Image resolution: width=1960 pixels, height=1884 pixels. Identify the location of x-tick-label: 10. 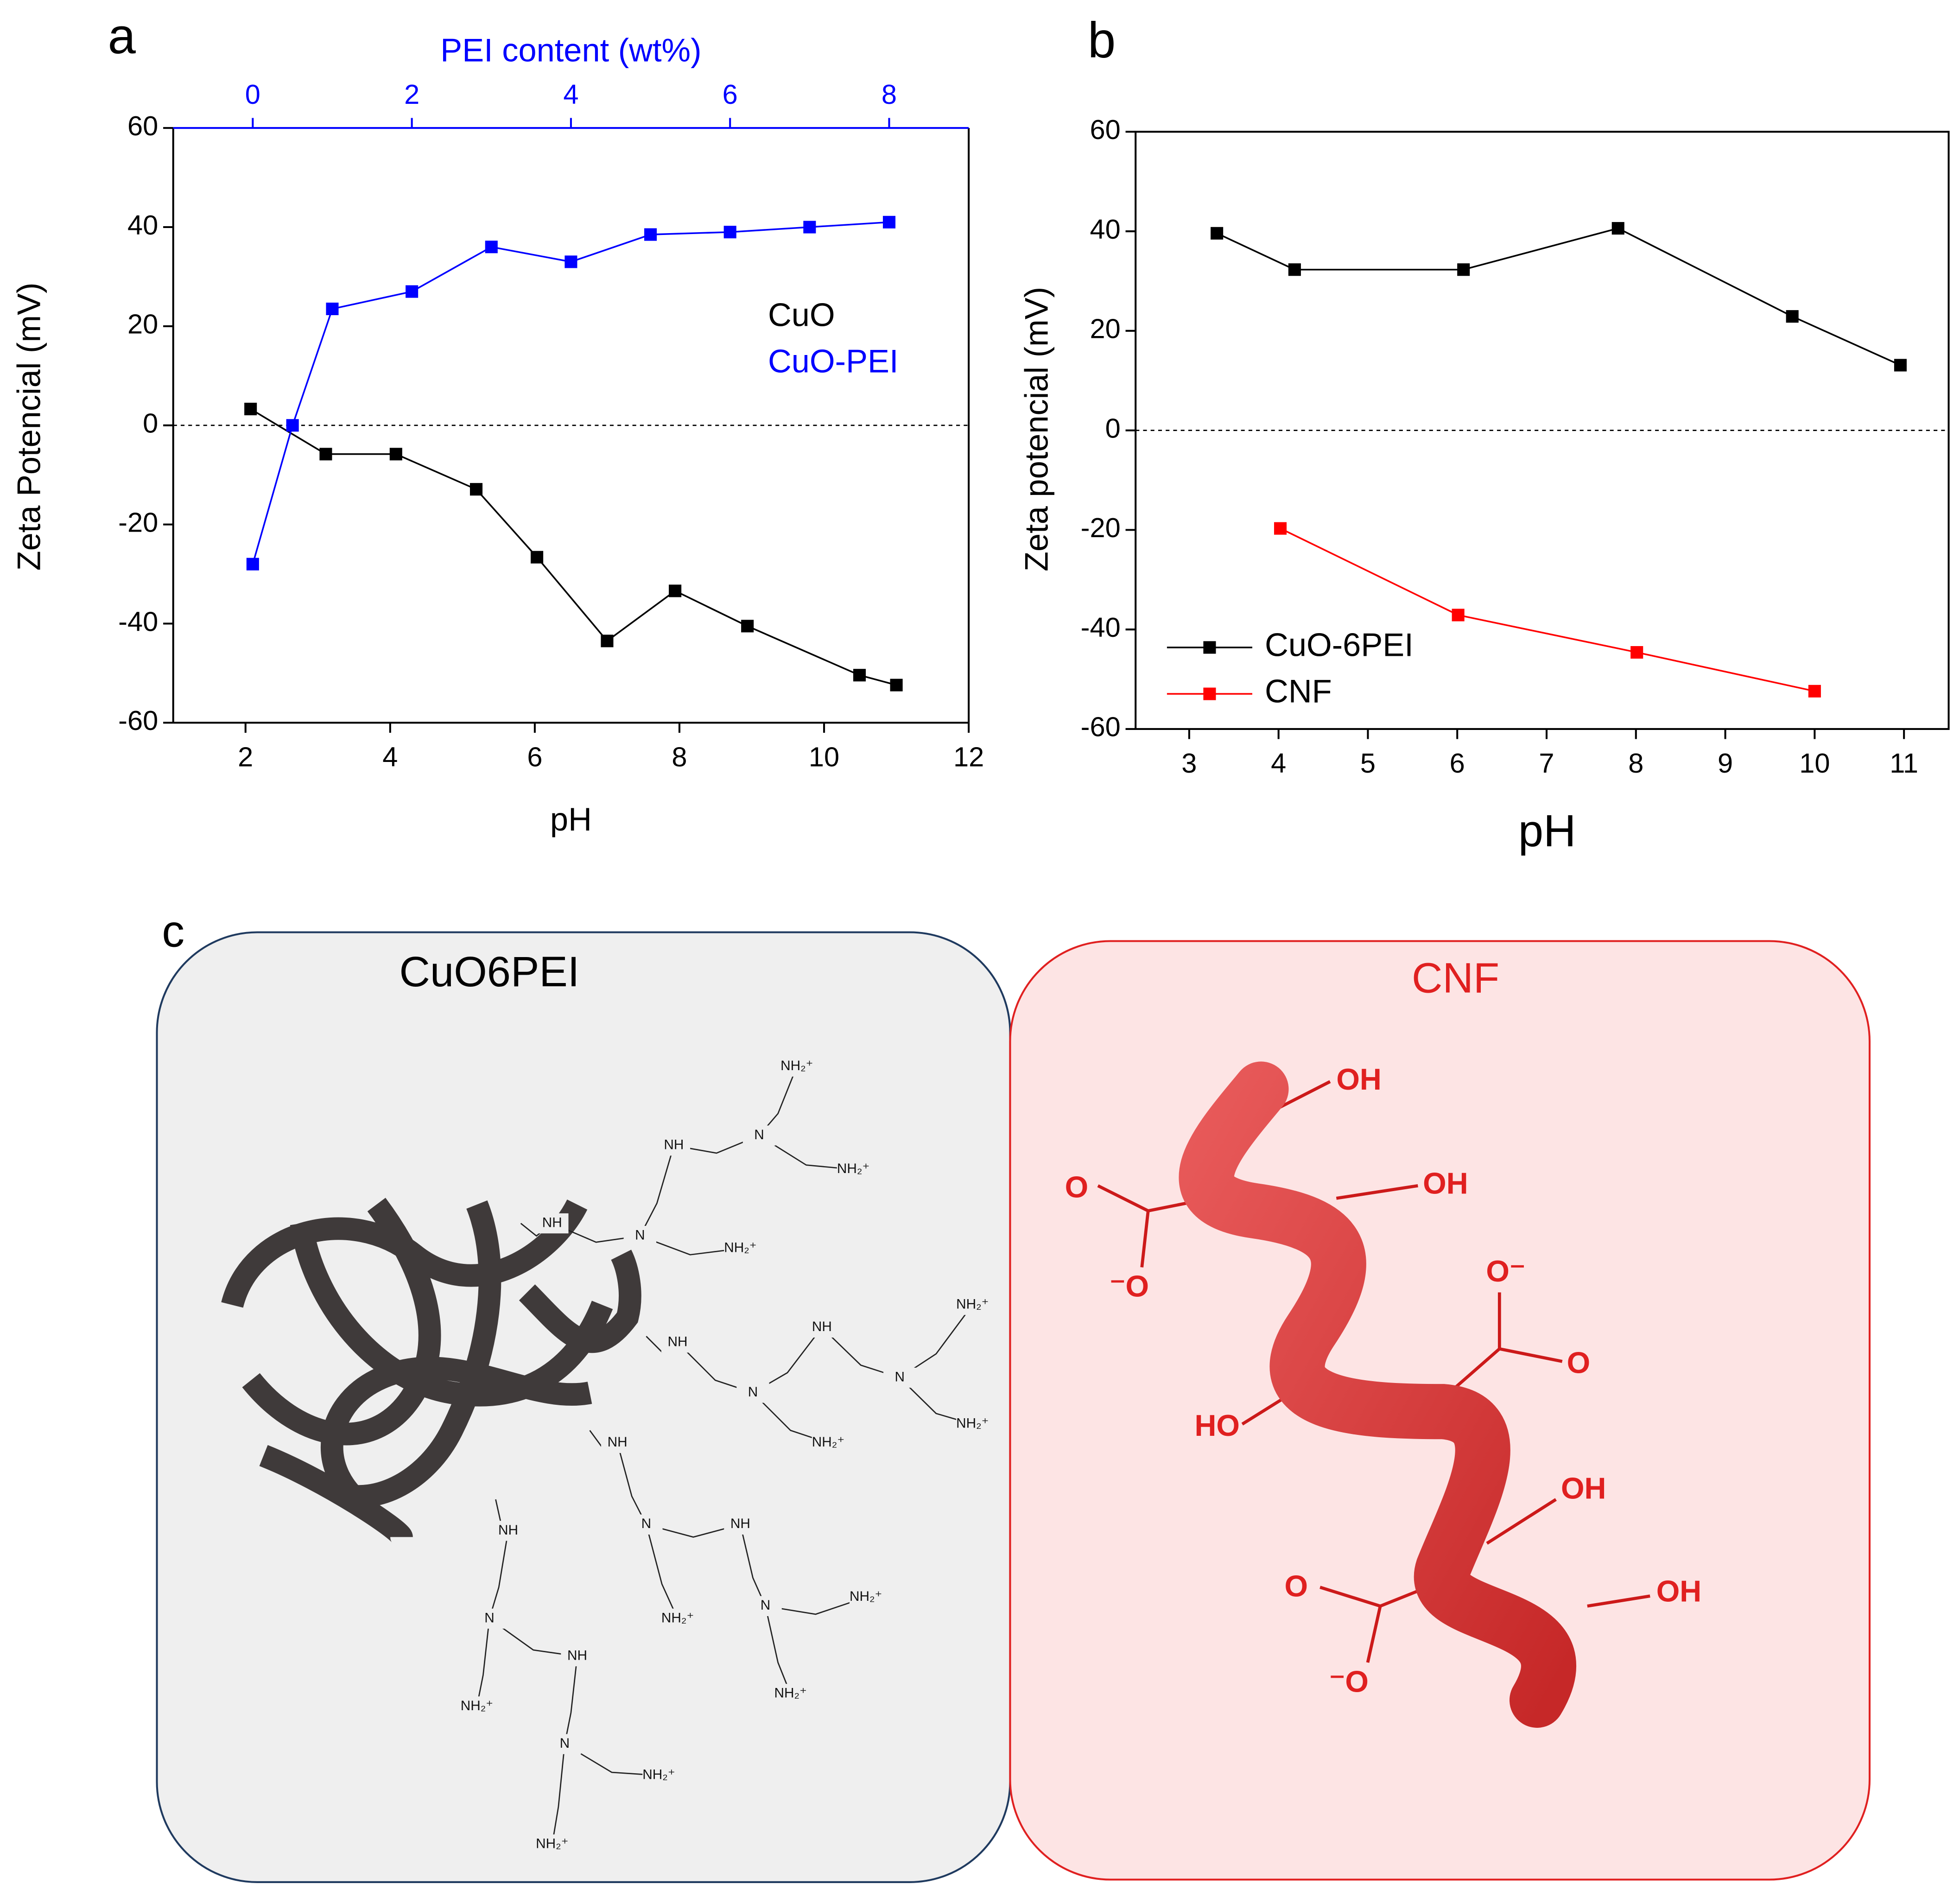
(1814, 763).